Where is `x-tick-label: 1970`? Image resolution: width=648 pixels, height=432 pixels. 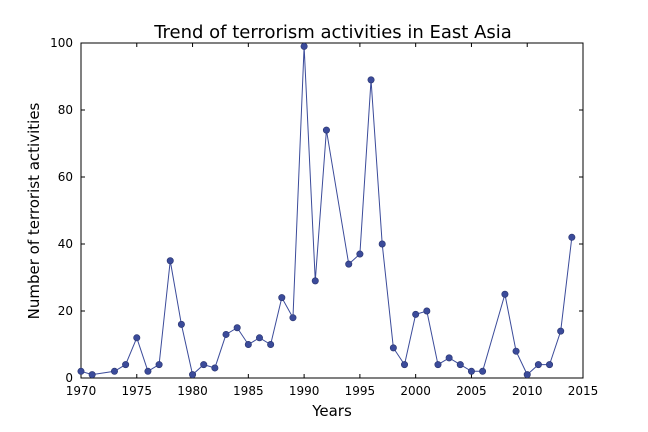
x-tick-label: 1970 is located at coordinates (81, 391).